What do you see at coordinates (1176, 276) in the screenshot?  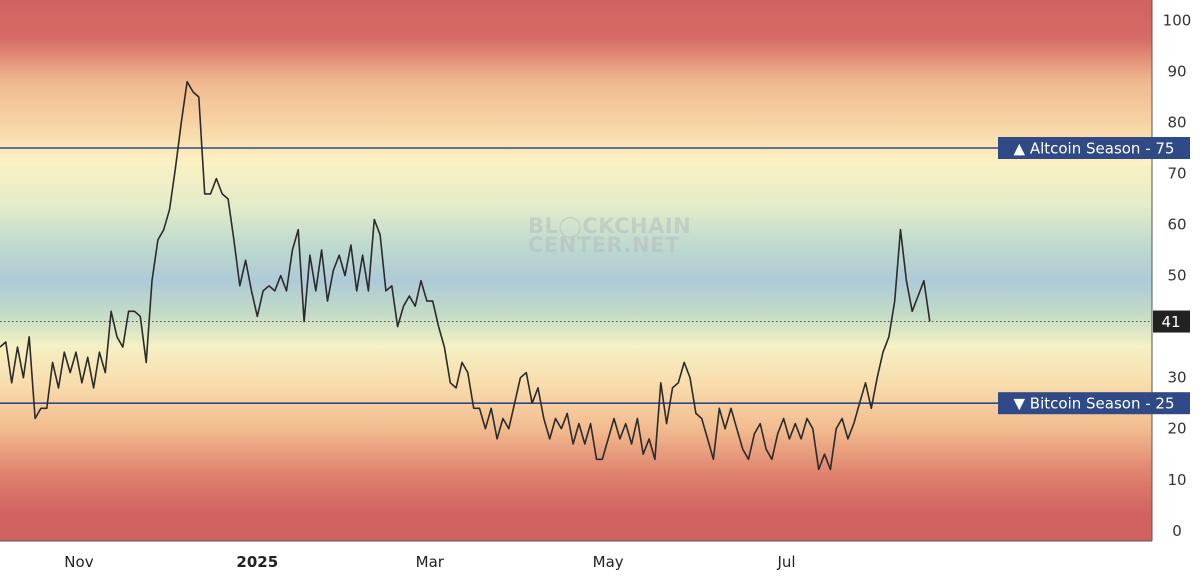 I see `y-tick-label: 50` at bounding box center [1176, 276].